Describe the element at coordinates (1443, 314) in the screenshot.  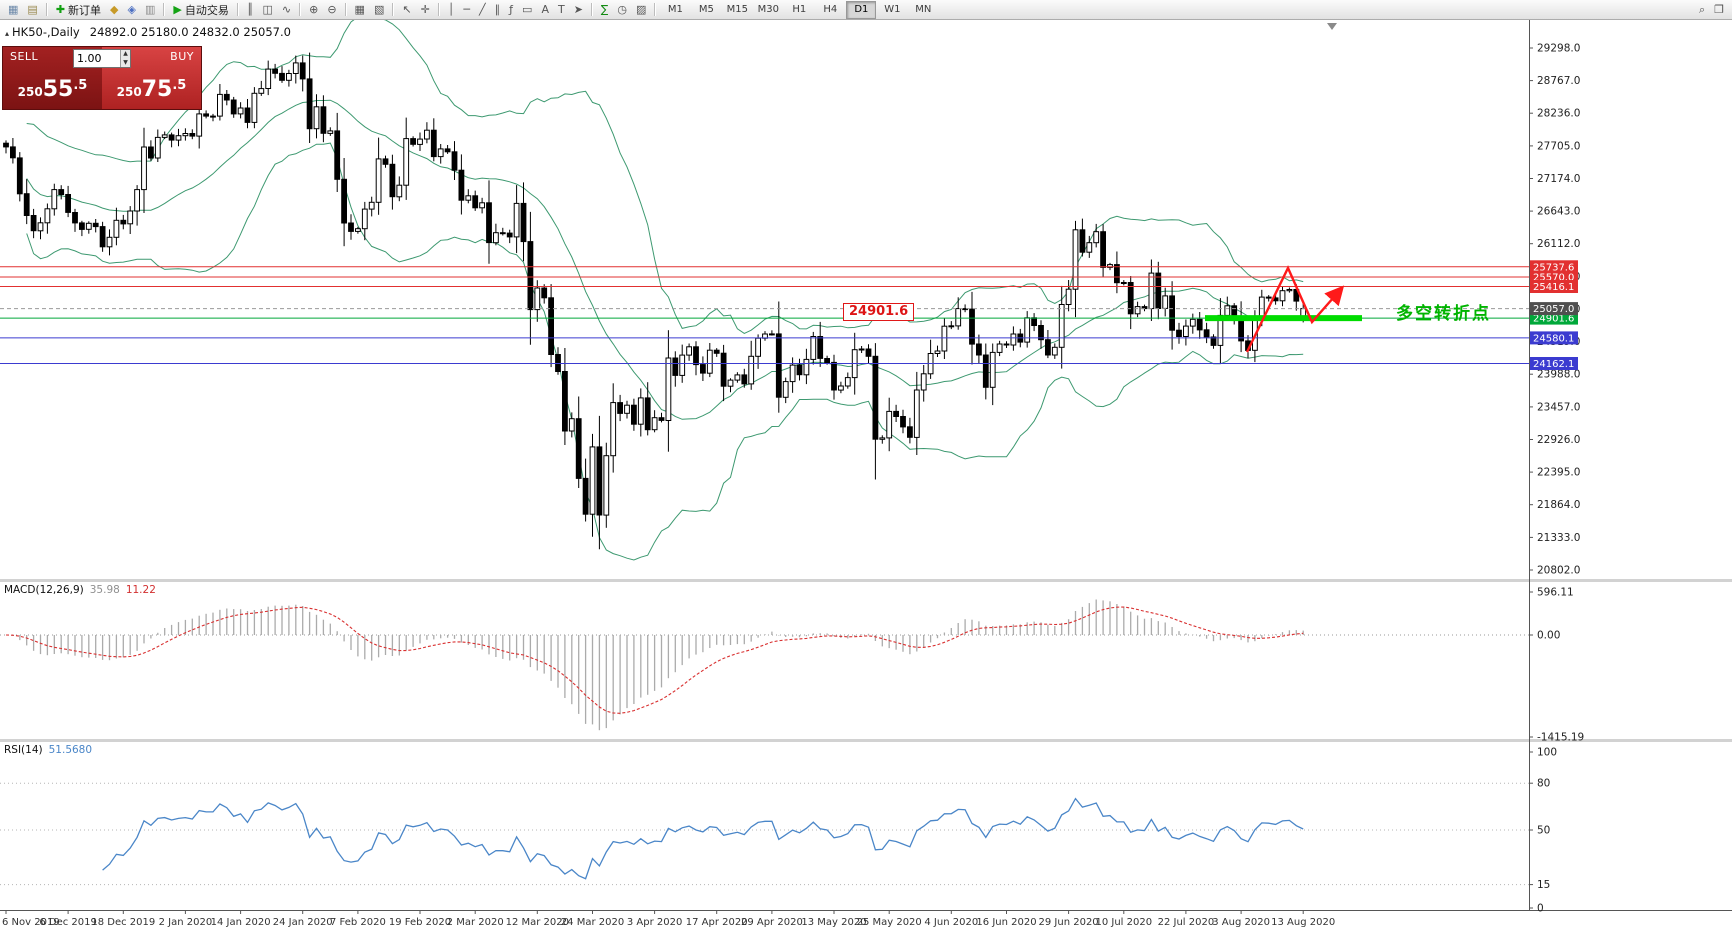
I see `turning-point-annotation: 多空转折点` at that location.